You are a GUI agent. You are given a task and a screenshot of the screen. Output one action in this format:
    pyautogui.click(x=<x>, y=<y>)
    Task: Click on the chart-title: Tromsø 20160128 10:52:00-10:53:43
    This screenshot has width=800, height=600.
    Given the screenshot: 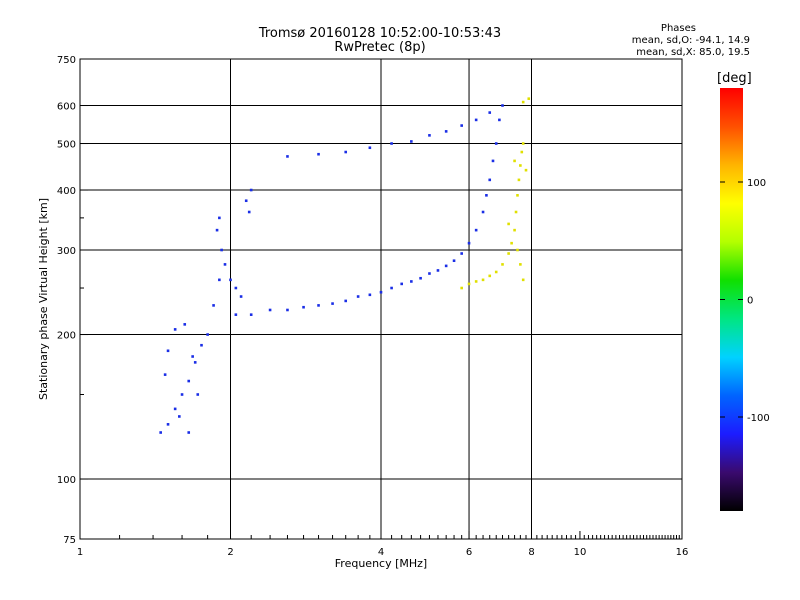 What is the action you would take?
    pyautogui.click(x=380, y=33)
    